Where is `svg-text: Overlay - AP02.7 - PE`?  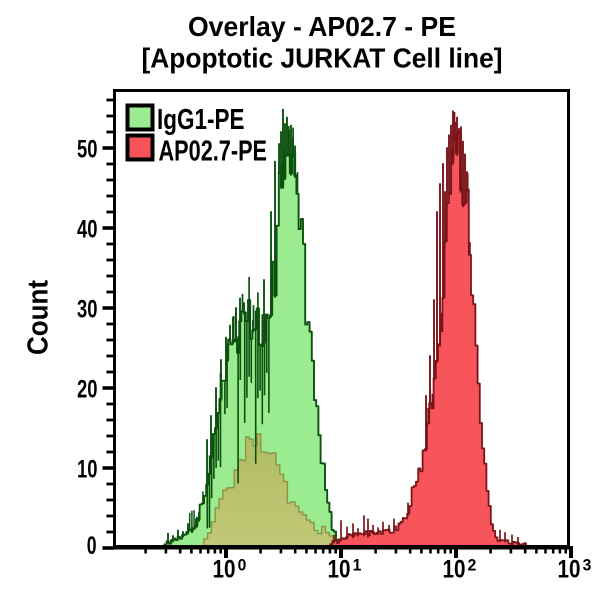
svg-text: Overlay - AP02.7 - PE is located at coordinates (322, 26).